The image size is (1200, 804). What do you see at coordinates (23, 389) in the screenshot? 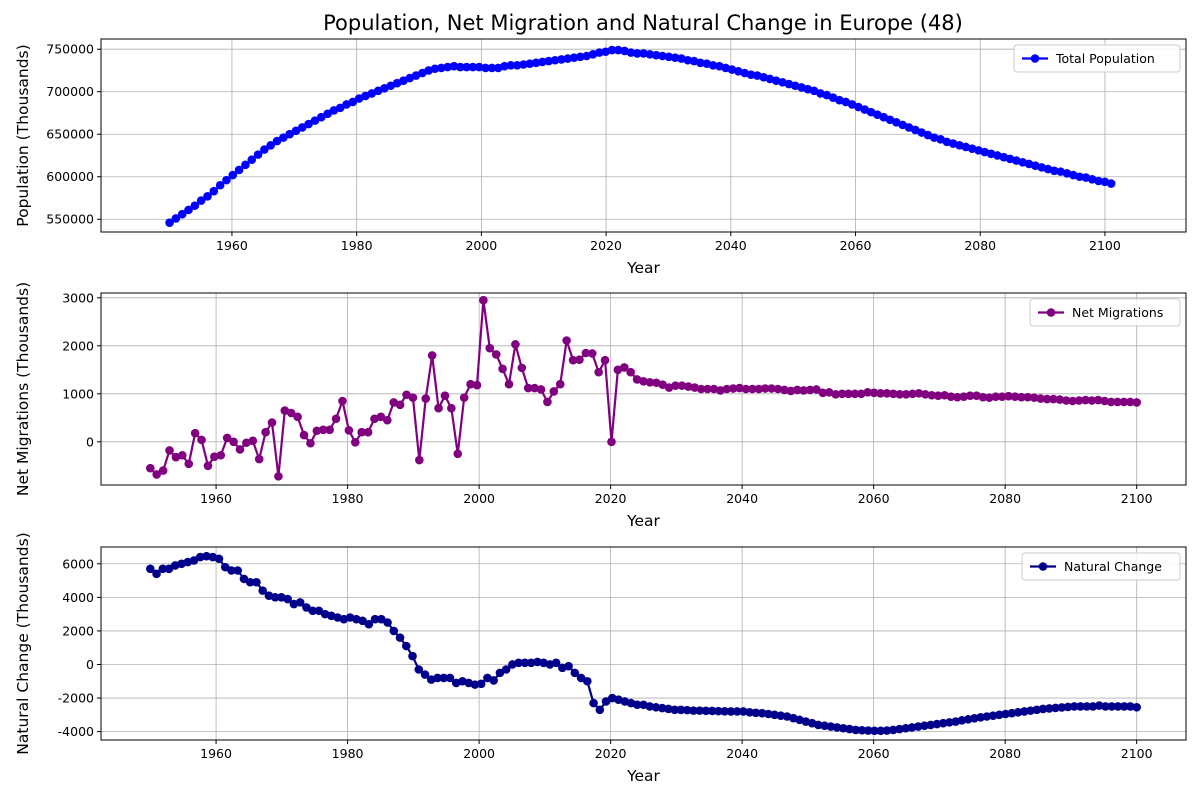
I see `net-migrations-y-axis-label: Net Migrations (Thousands)` at bounding box center [23, 389].